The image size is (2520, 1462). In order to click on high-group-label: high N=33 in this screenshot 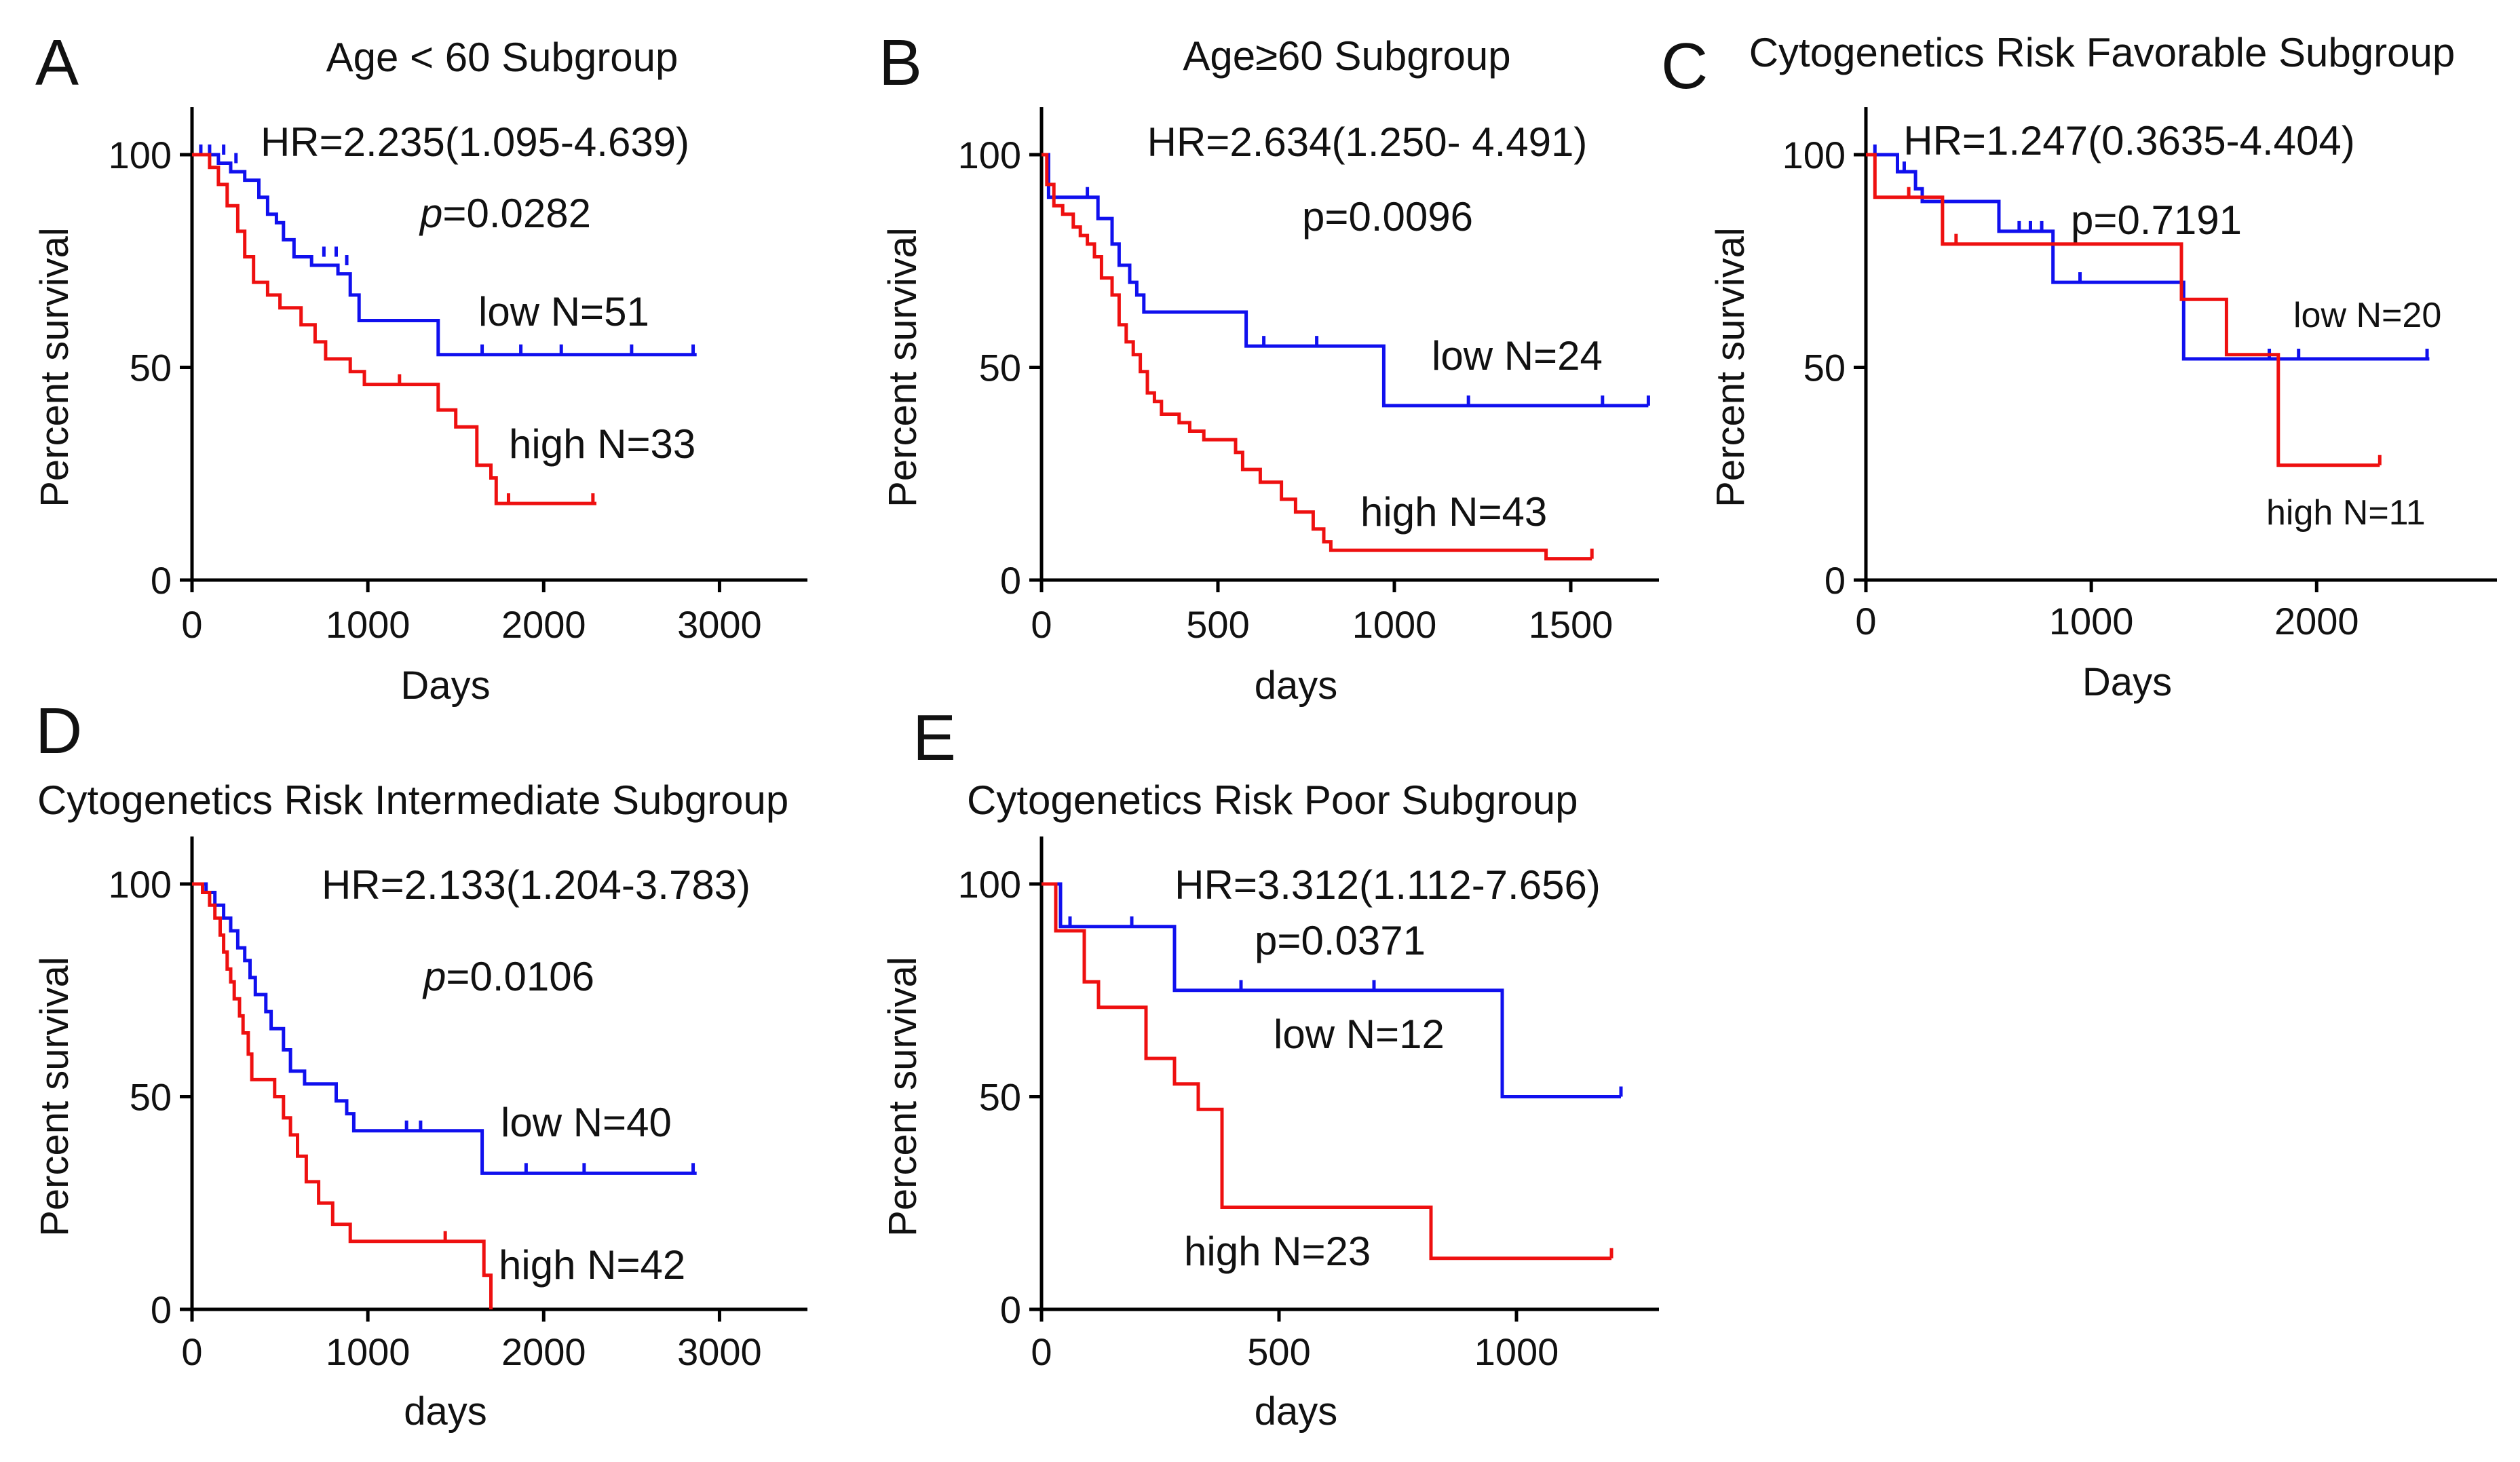, I will do `click(602, 444)`.